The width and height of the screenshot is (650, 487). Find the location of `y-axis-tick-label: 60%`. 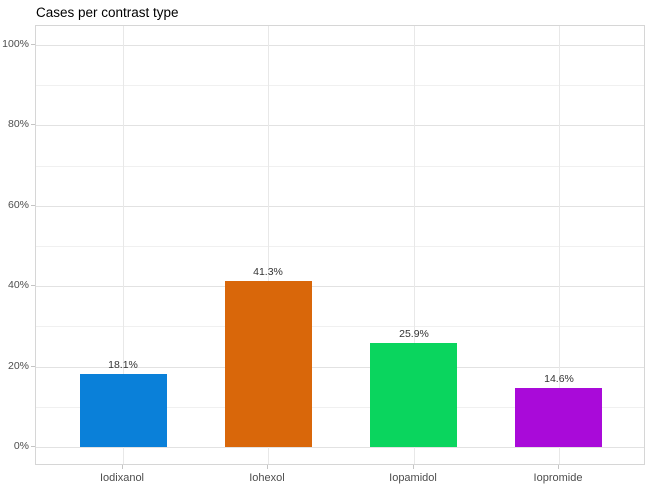

y-axis-tick-label: 60% is located at coordinates (18, 204).